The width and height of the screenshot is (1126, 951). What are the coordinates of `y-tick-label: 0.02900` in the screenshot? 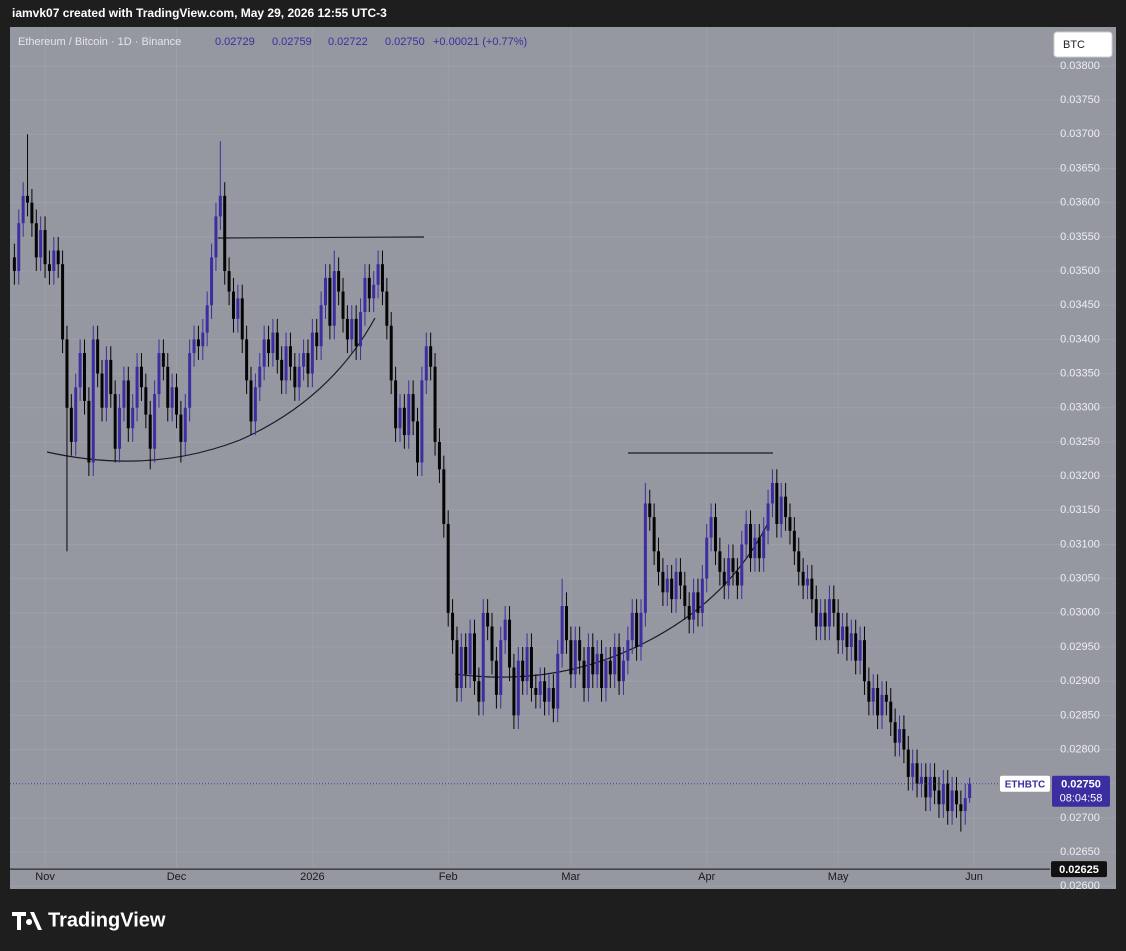 It's located at (1080, 681).